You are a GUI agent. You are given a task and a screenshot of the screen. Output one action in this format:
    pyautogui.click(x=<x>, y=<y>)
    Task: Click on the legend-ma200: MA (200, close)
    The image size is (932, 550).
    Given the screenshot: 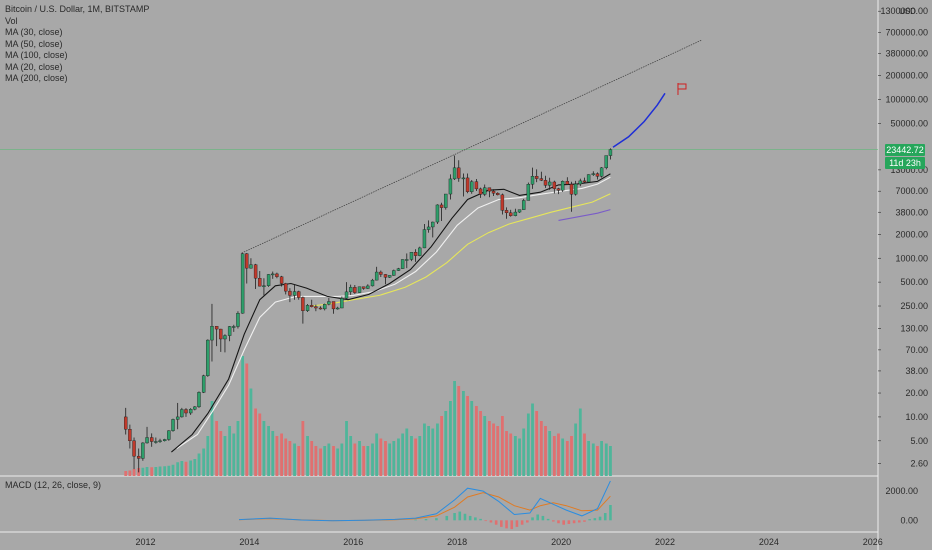 What is the action you would take?
    pyautogui.click(x=36, y=78)
    